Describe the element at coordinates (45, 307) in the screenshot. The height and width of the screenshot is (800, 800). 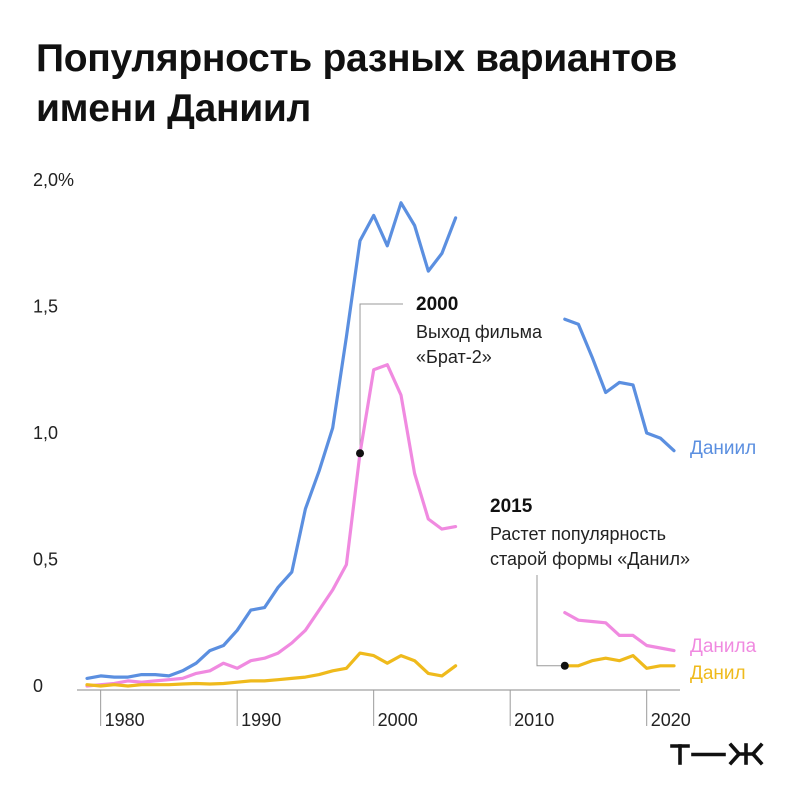
I see `y-tick-label: 1,5` at that location.